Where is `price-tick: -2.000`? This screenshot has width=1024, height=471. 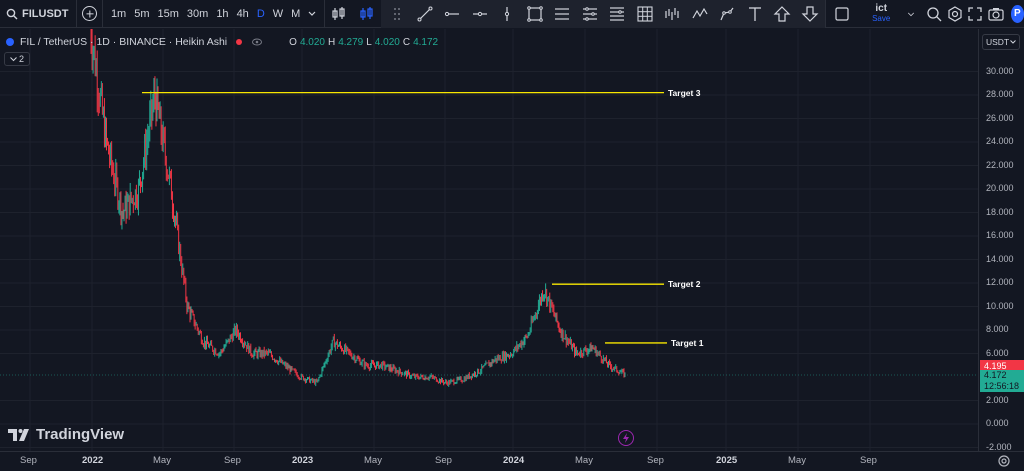 price-tick: -2.000 is located at coordinates (999, 446).